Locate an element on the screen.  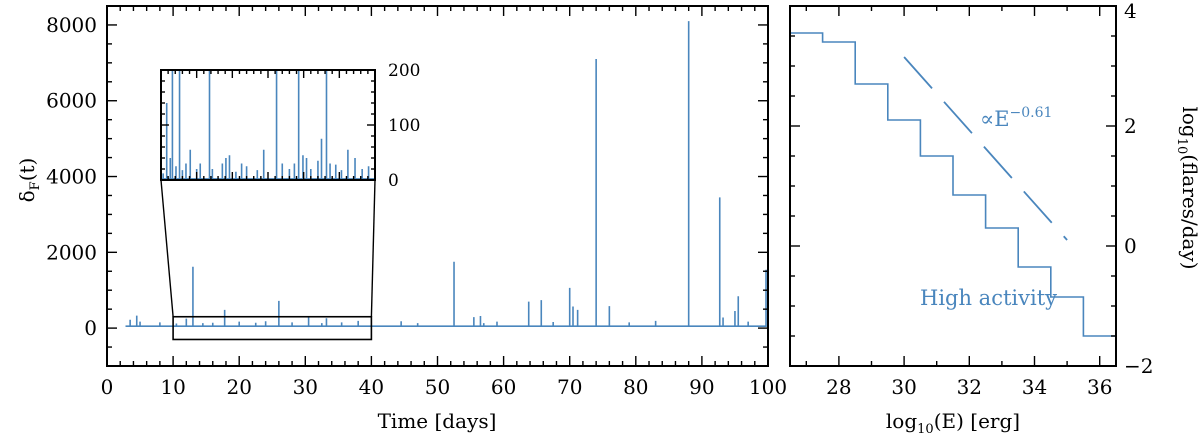
dist-y-tick-label: 4 is located at coordinates (1130, 11).